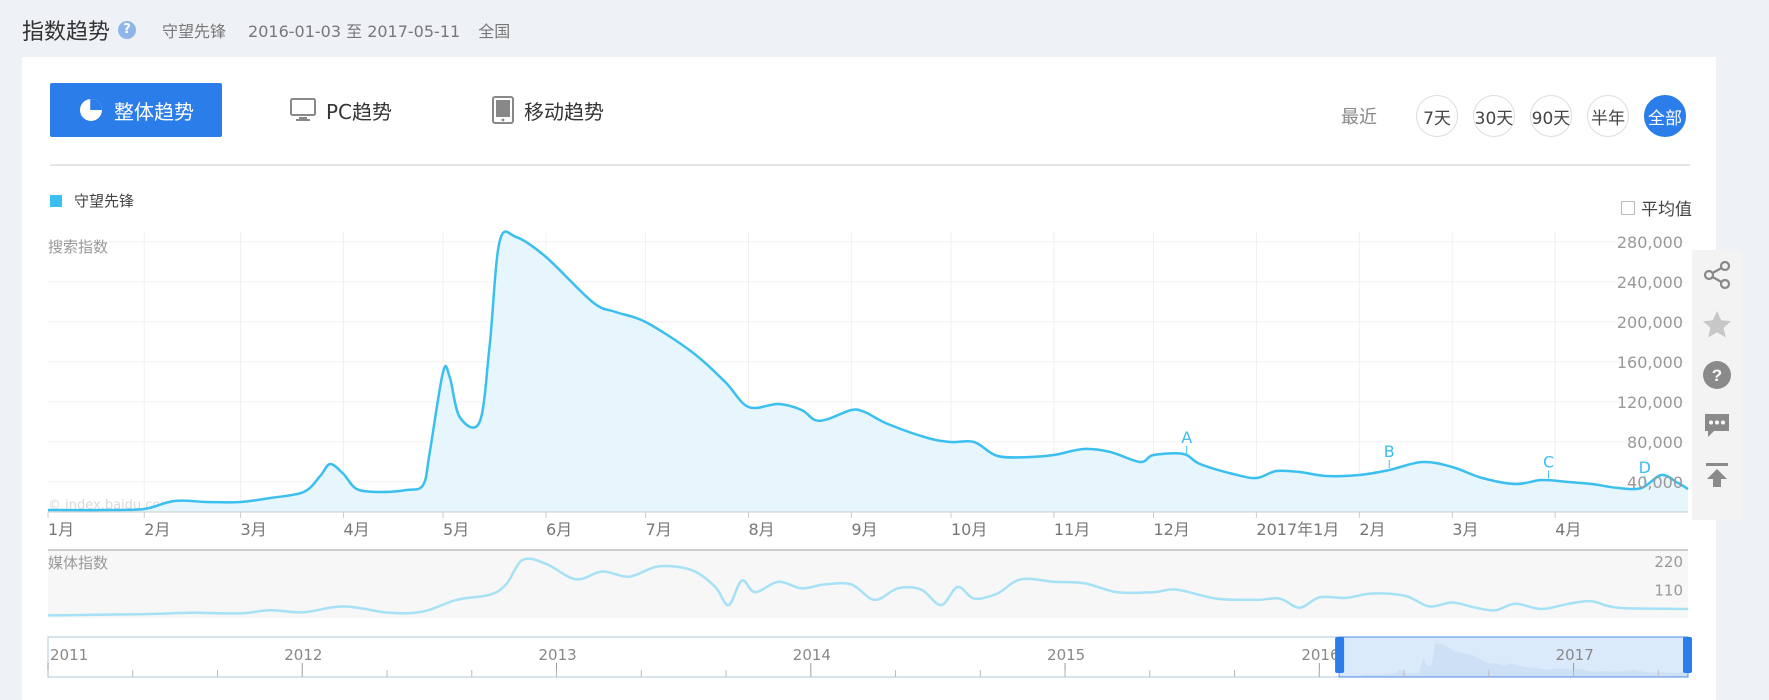 This screenshot has height=700, width=1769. I want to click on back-to-top-icon, so click(1717, 475).